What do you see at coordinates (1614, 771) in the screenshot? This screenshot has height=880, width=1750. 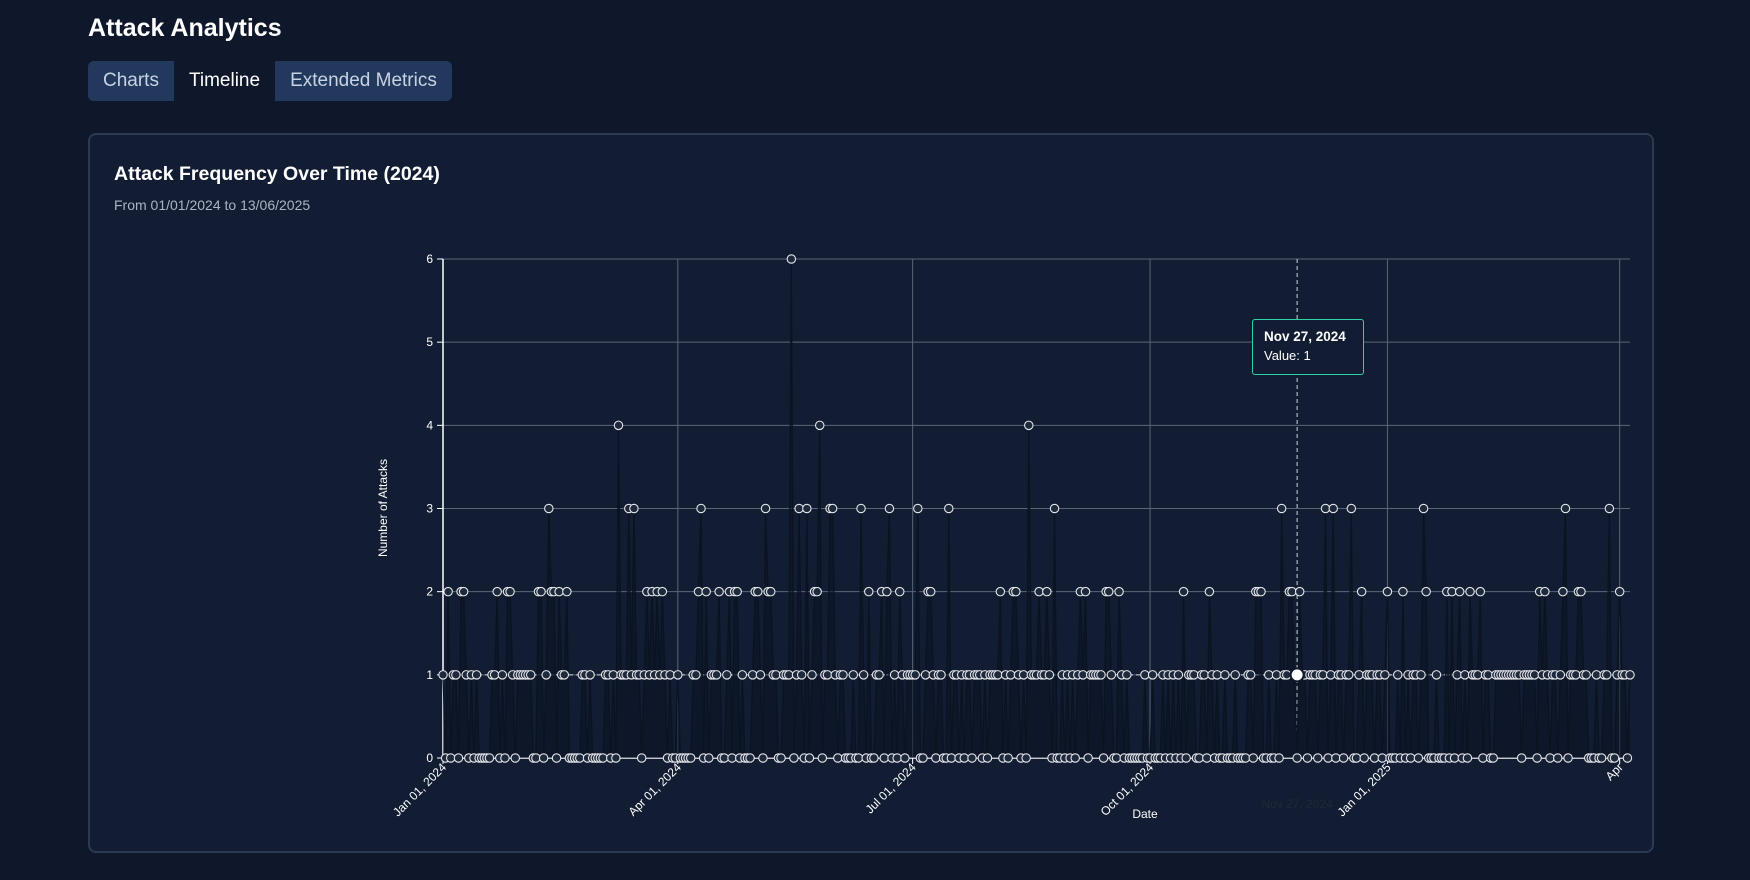 I see `x-tick-label: Apr` at bounding box center [1614, 771].